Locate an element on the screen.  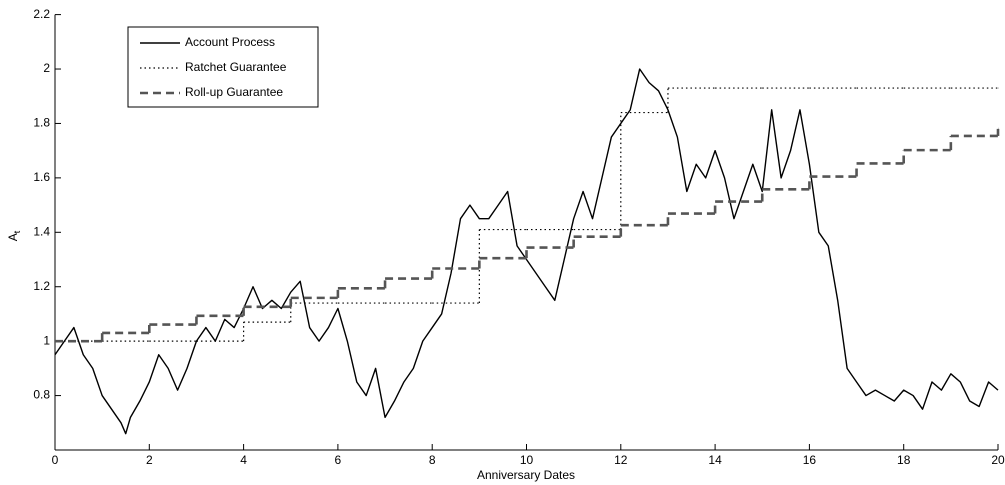
y-tick-label: 0.8 is located at coordinates (41, 395).